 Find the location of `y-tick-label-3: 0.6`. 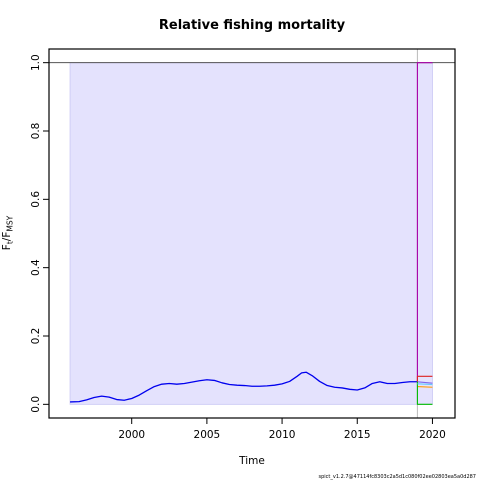

y-tick-label-3: 0.6 is located at coordinates (36, 199).